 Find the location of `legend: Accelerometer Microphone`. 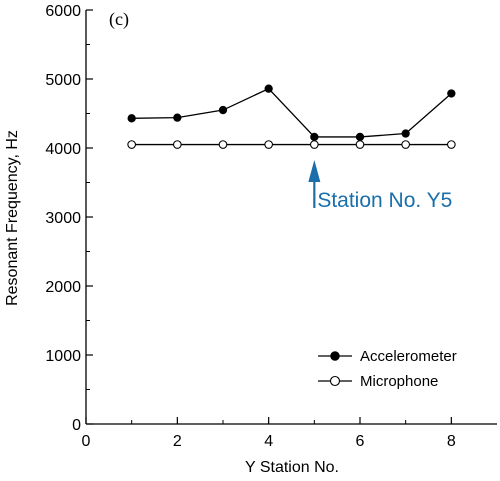

legend: Accelerometer Microphone is located at coordinates (387, 369).